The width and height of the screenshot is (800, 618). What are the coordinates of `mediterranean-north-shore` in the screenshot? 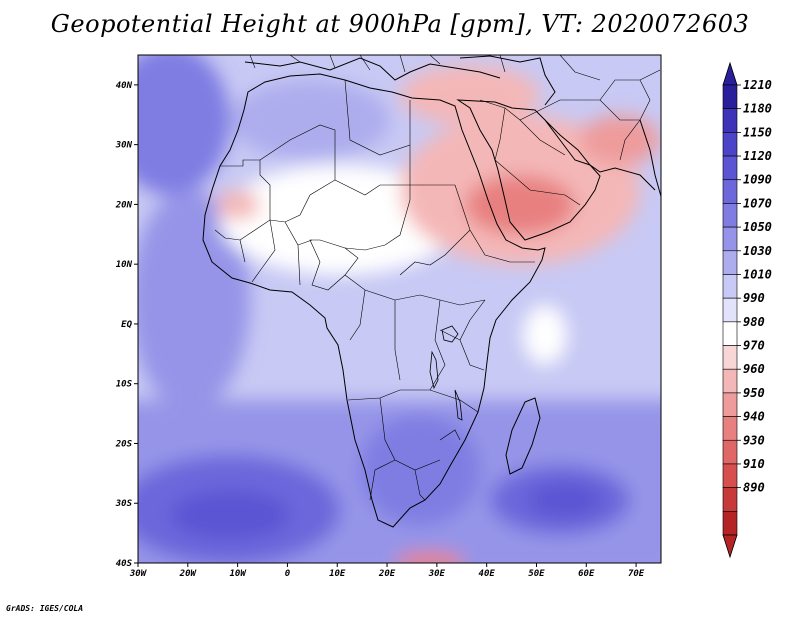 It's located at (372, 69).